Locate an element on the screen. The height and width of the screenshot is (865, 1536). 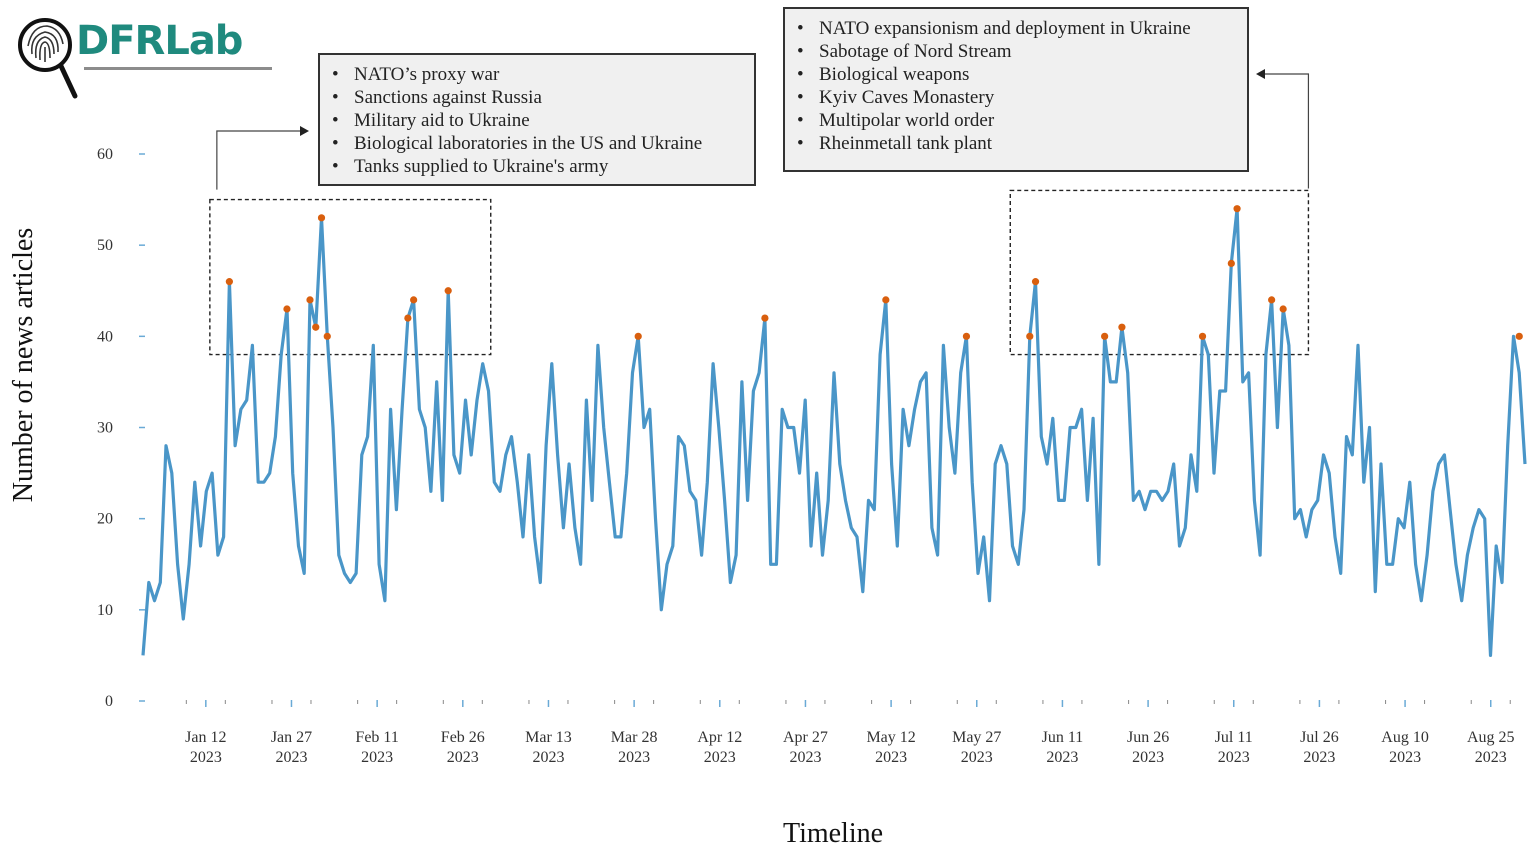
annotation-item: Kyiv Caves Monastery is located at coordinates (1014, 97).